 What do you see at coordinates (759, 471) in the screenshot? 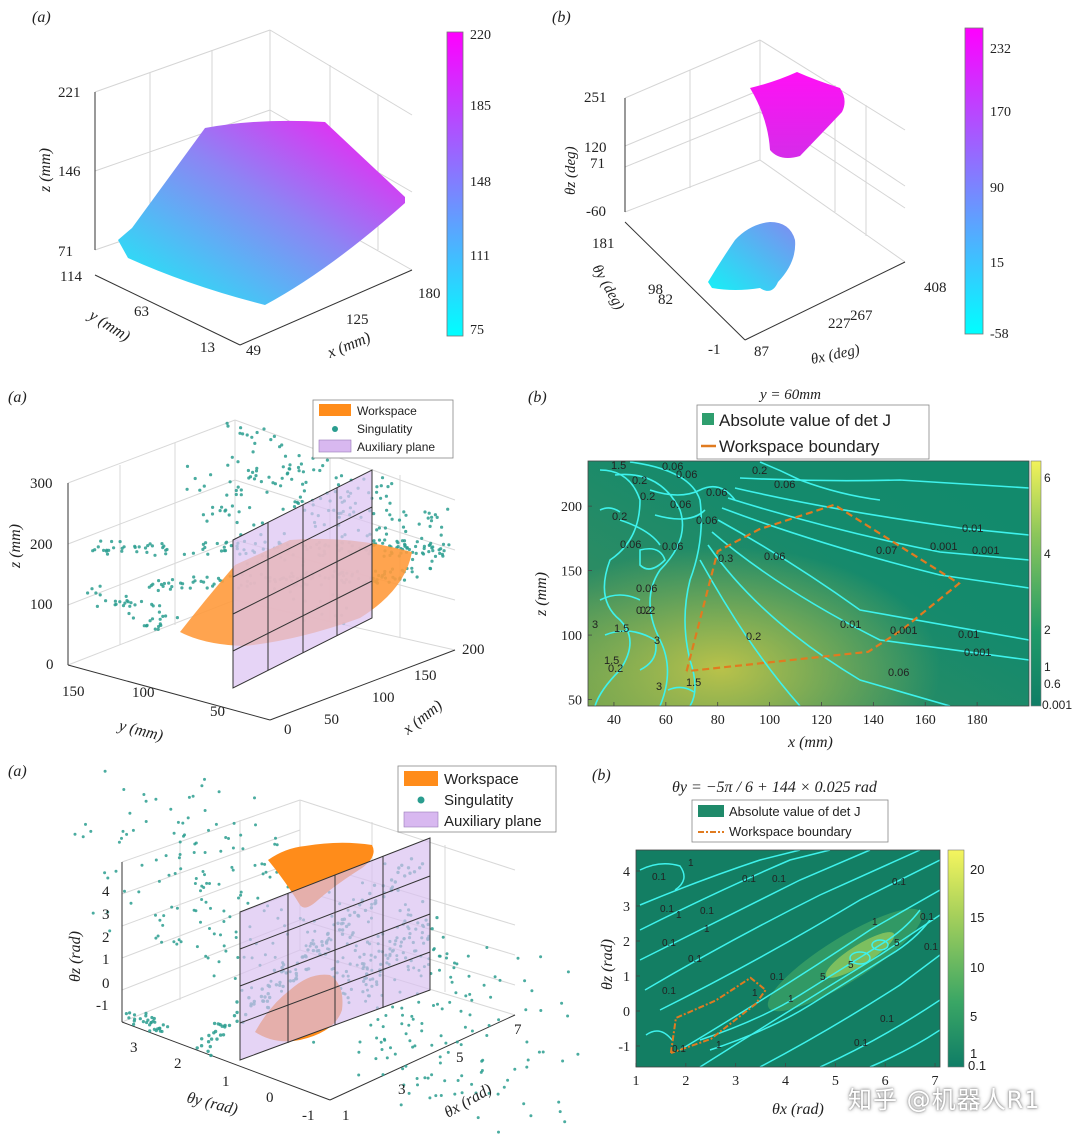
I see `panel-4-clabel-4: 0.2` at bounding box center [759, 471].